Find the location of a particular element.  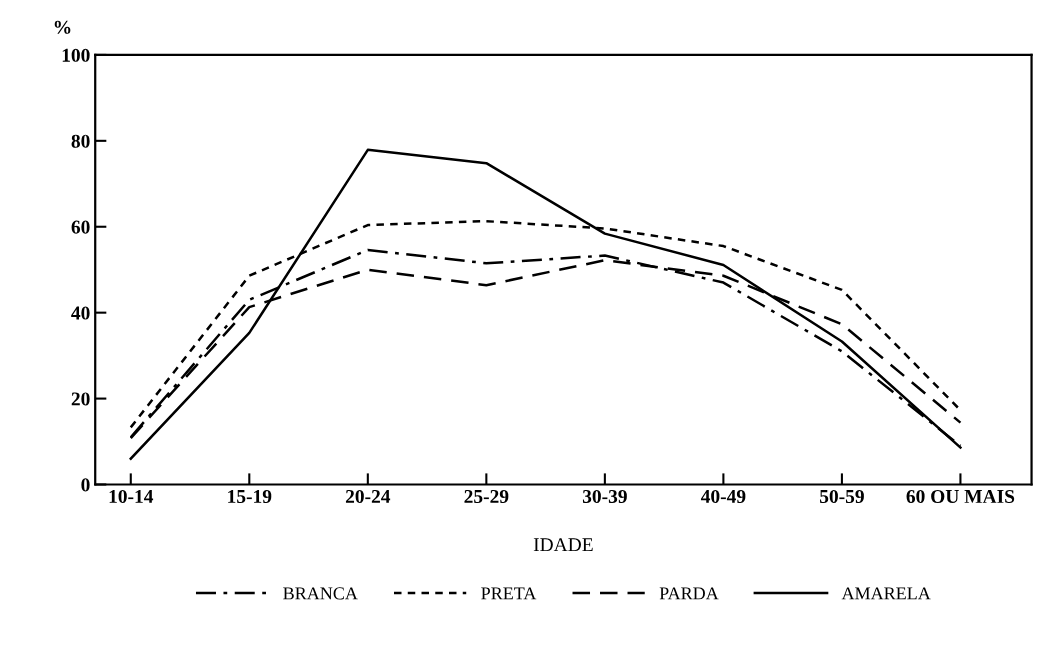

x-tick-label: 40-49 is located at coordinates (723, 496).